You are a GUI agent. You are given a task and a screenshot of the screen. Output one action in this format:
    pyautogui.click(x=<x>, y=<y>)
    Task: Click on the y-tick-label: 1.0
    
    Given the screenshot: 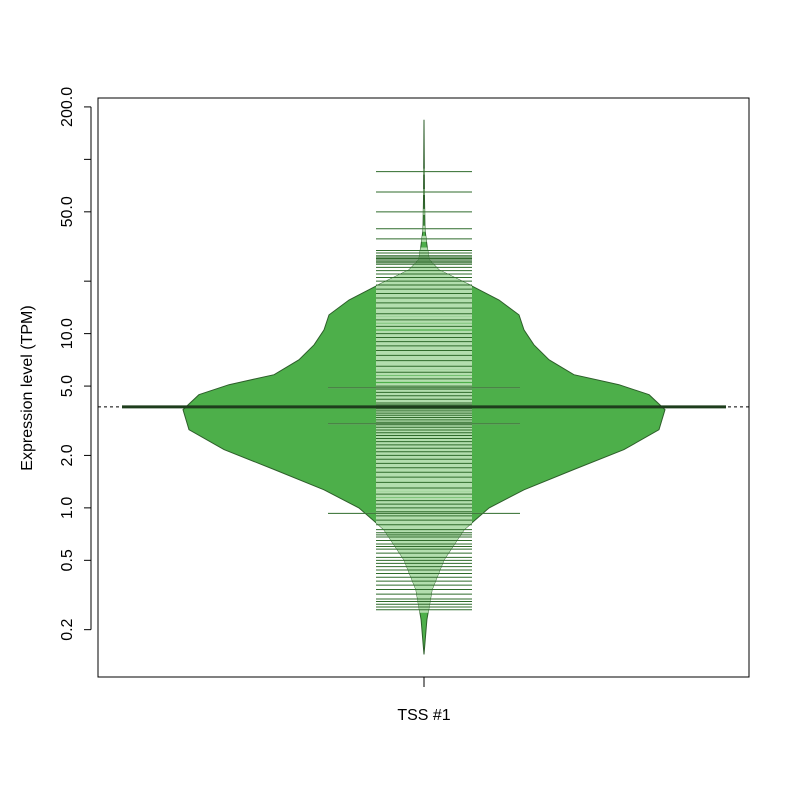 What is the action you would take?
    pyautogui.click(x=67, y=508)
    